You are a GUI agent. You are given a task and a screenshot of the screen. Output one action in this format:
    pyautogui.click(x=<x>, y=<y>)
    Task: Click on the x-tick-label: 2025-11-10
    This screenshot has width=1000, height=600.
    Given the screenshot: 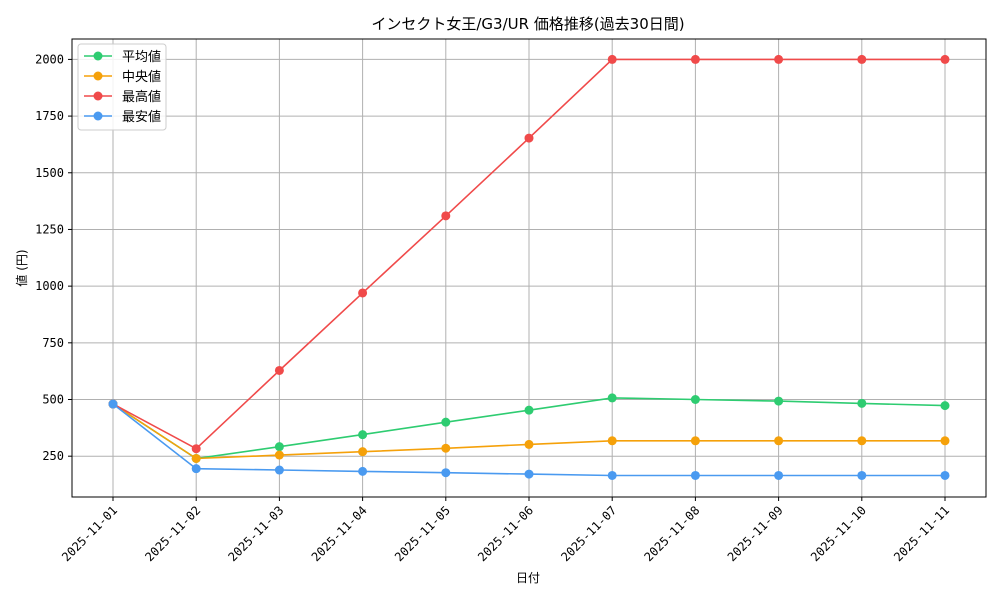 What is the action you would take?
    pyautogui.click(x=838, y=533)
    